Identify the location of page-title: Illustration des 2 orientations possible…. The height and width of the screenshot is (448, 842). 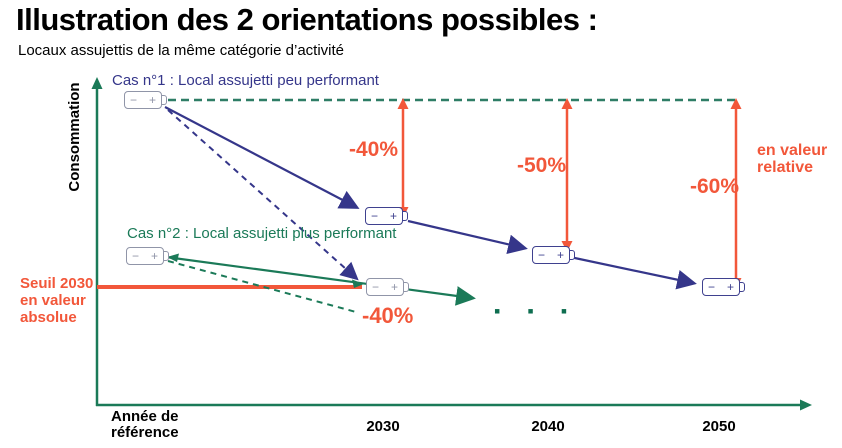
(307, 19).